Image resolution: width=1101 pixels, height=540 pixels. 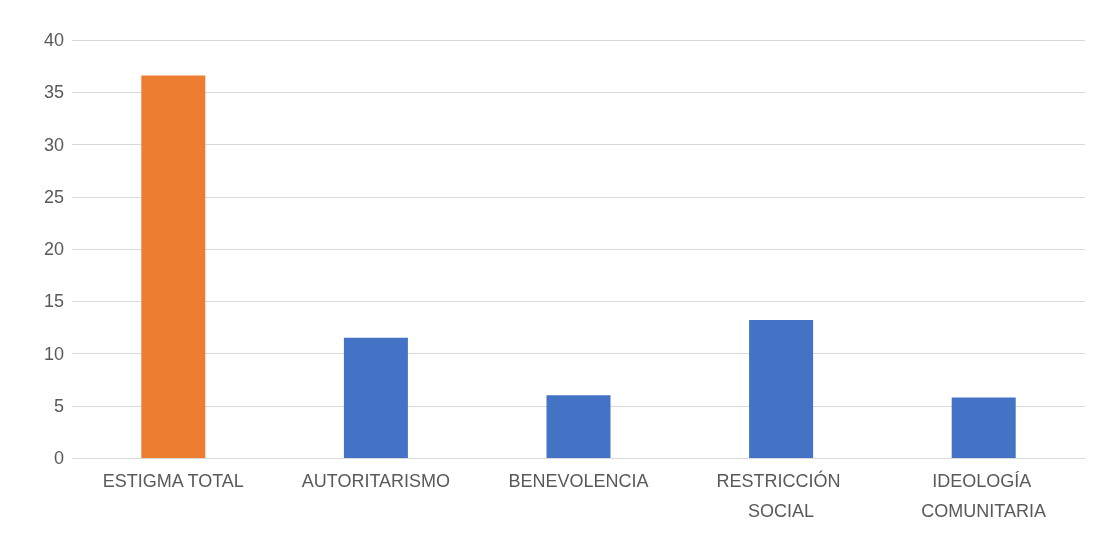 What do you see at coordinates (376, 481) in the screenshot?
I see `x-tick-label: AUTORITARISMO` at bounding box center [376, 481].